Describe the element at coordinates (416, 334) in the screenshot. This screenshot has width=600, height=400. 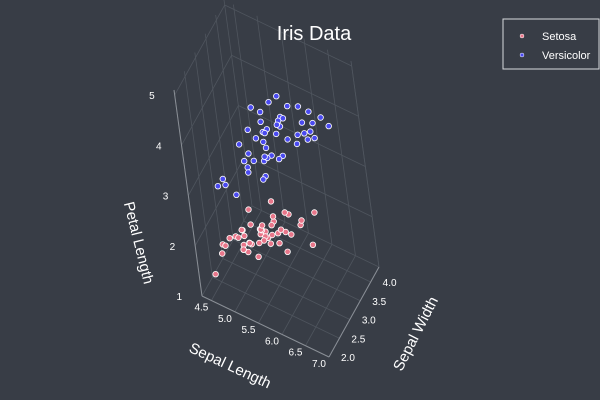
I see `y-axis-label: Sepal Width` at that location.